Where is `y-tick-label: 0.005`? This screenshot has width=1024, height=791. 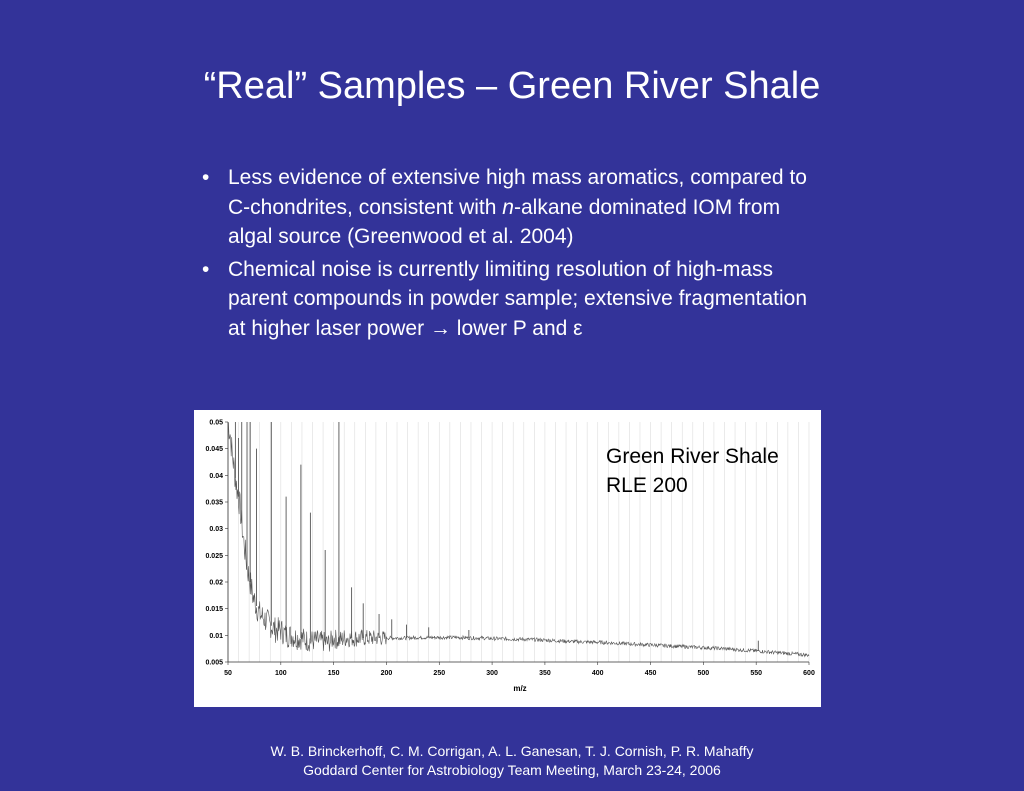
y-tick-label: 0.005 is located at coordinates (214, 663).